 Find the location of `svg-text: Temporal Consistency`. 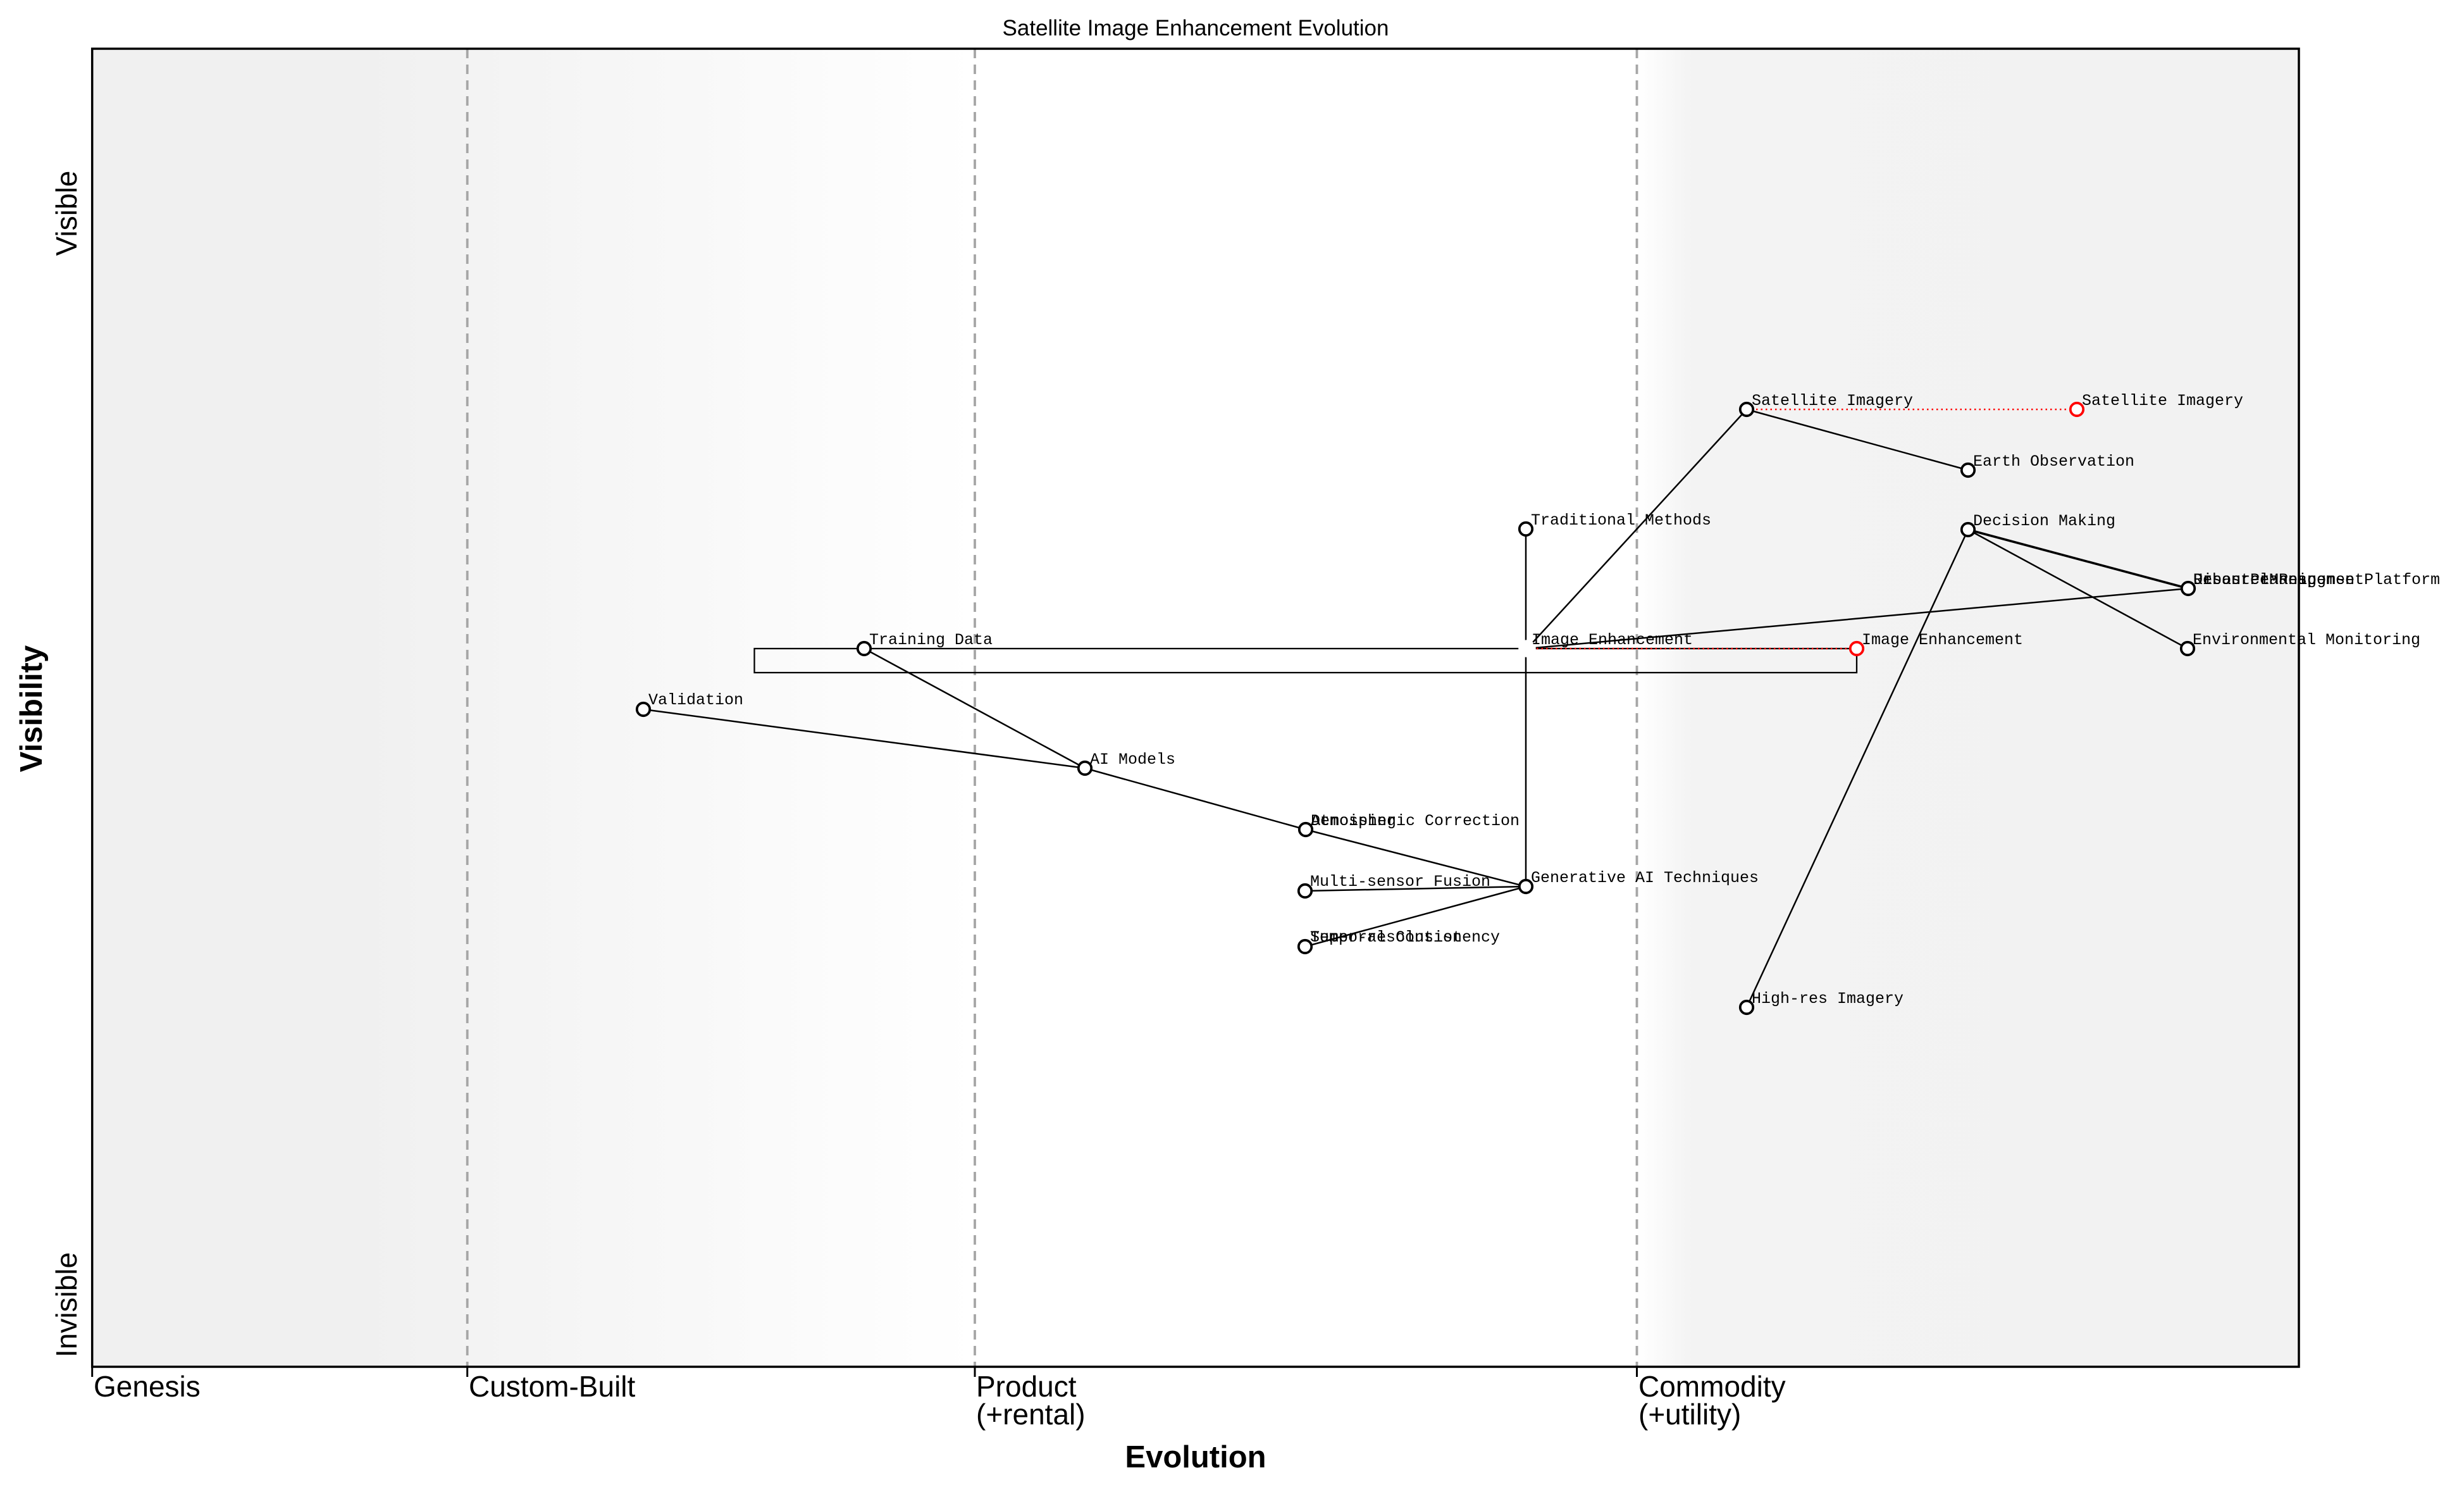

svg-text: Temporal Consistency is located at coordinates (1405, 937).